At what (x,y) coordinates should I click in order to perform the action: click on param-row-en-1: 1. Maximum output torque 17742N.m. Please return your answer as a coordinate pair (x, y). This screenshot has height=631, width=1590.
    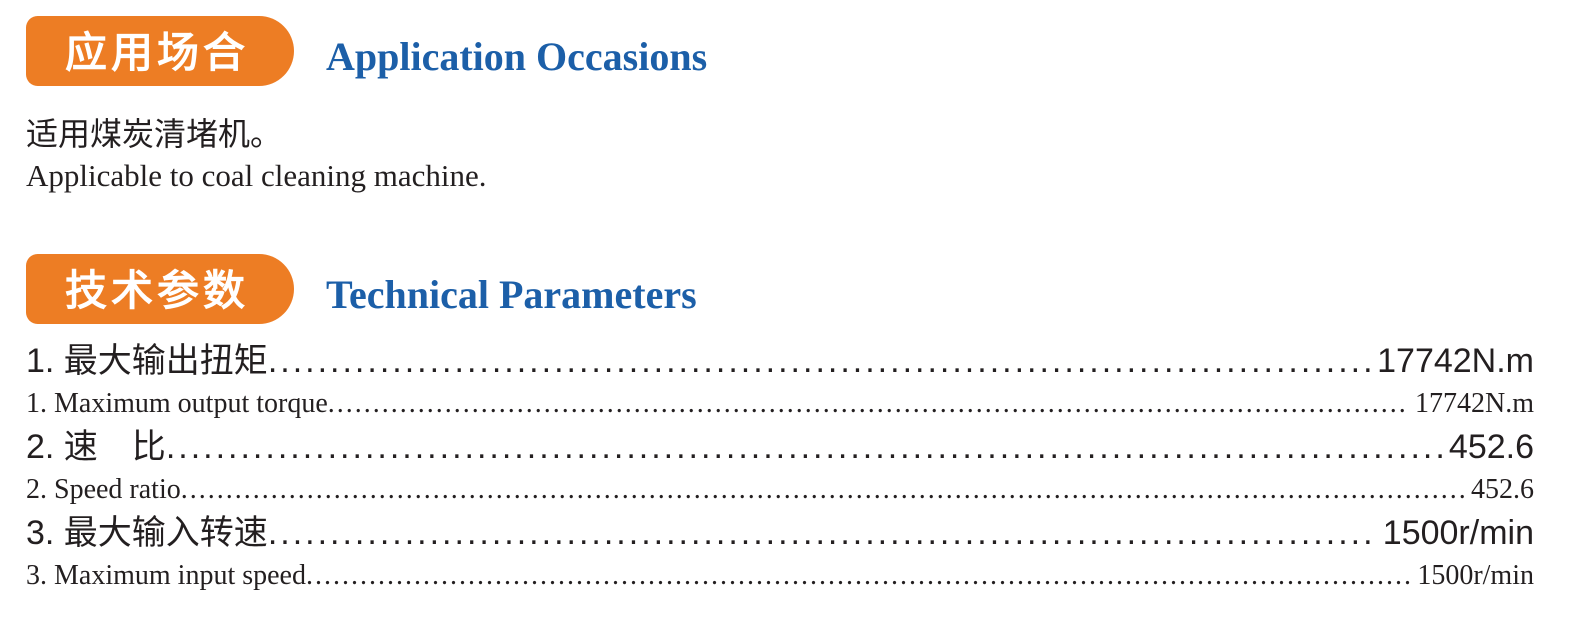
    Looking at the image, I should click on (780, 404).